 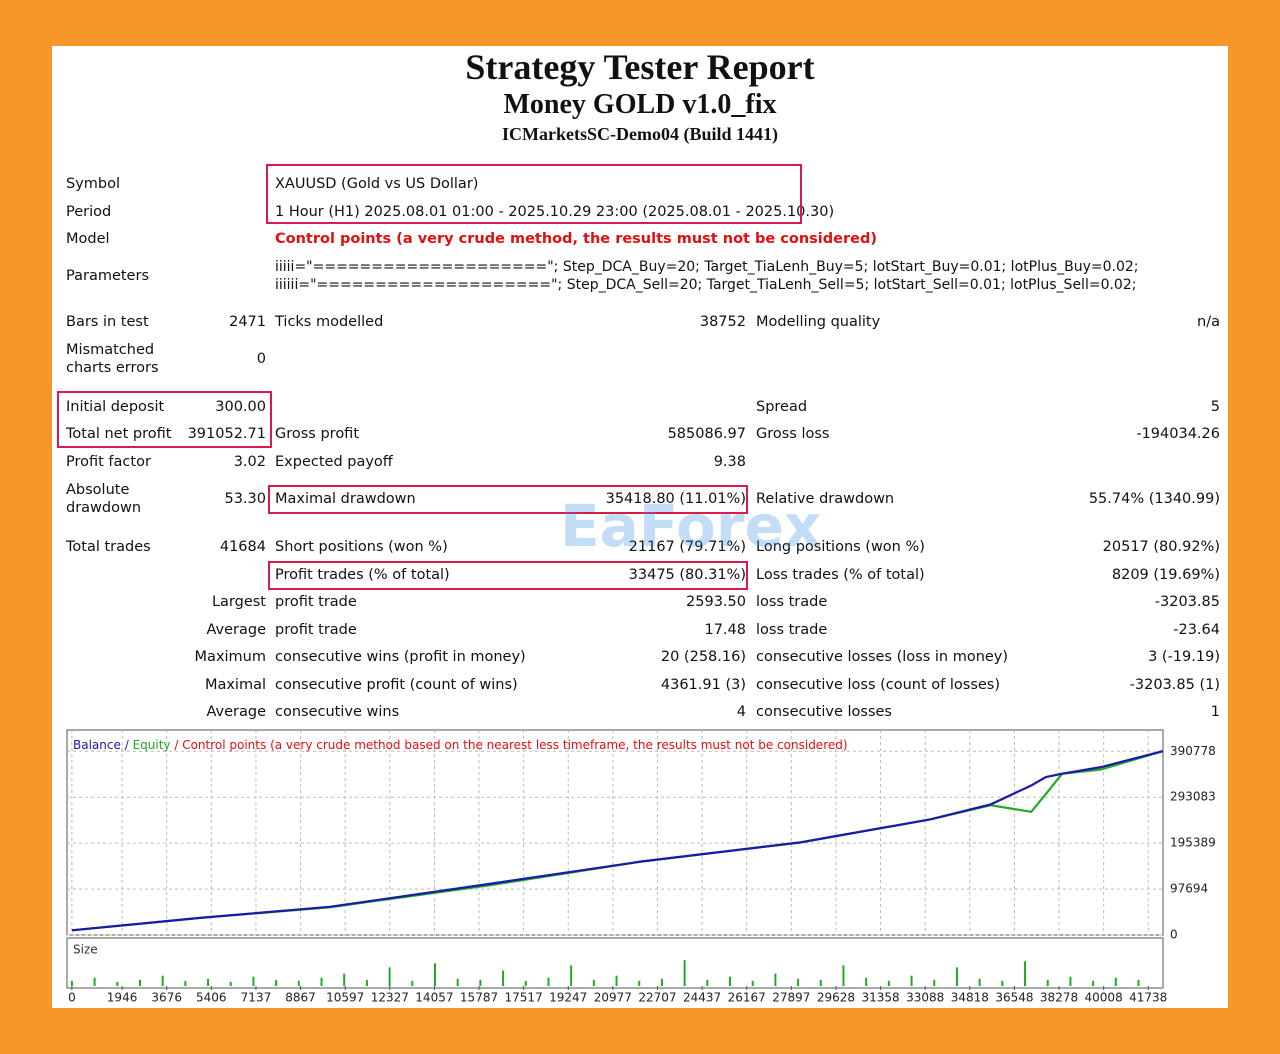 What do you see at coordinates (236, 630) in the screenshot?
I see `stat-value: Average` at bounding box center [236, 630].